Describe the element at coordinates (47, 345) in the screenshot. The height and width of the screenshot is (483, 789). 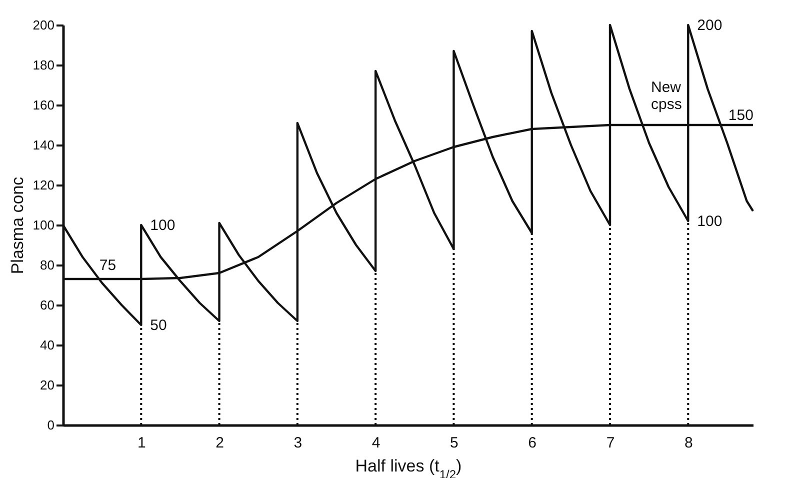
I see `y-tick-label: 40` at that location.